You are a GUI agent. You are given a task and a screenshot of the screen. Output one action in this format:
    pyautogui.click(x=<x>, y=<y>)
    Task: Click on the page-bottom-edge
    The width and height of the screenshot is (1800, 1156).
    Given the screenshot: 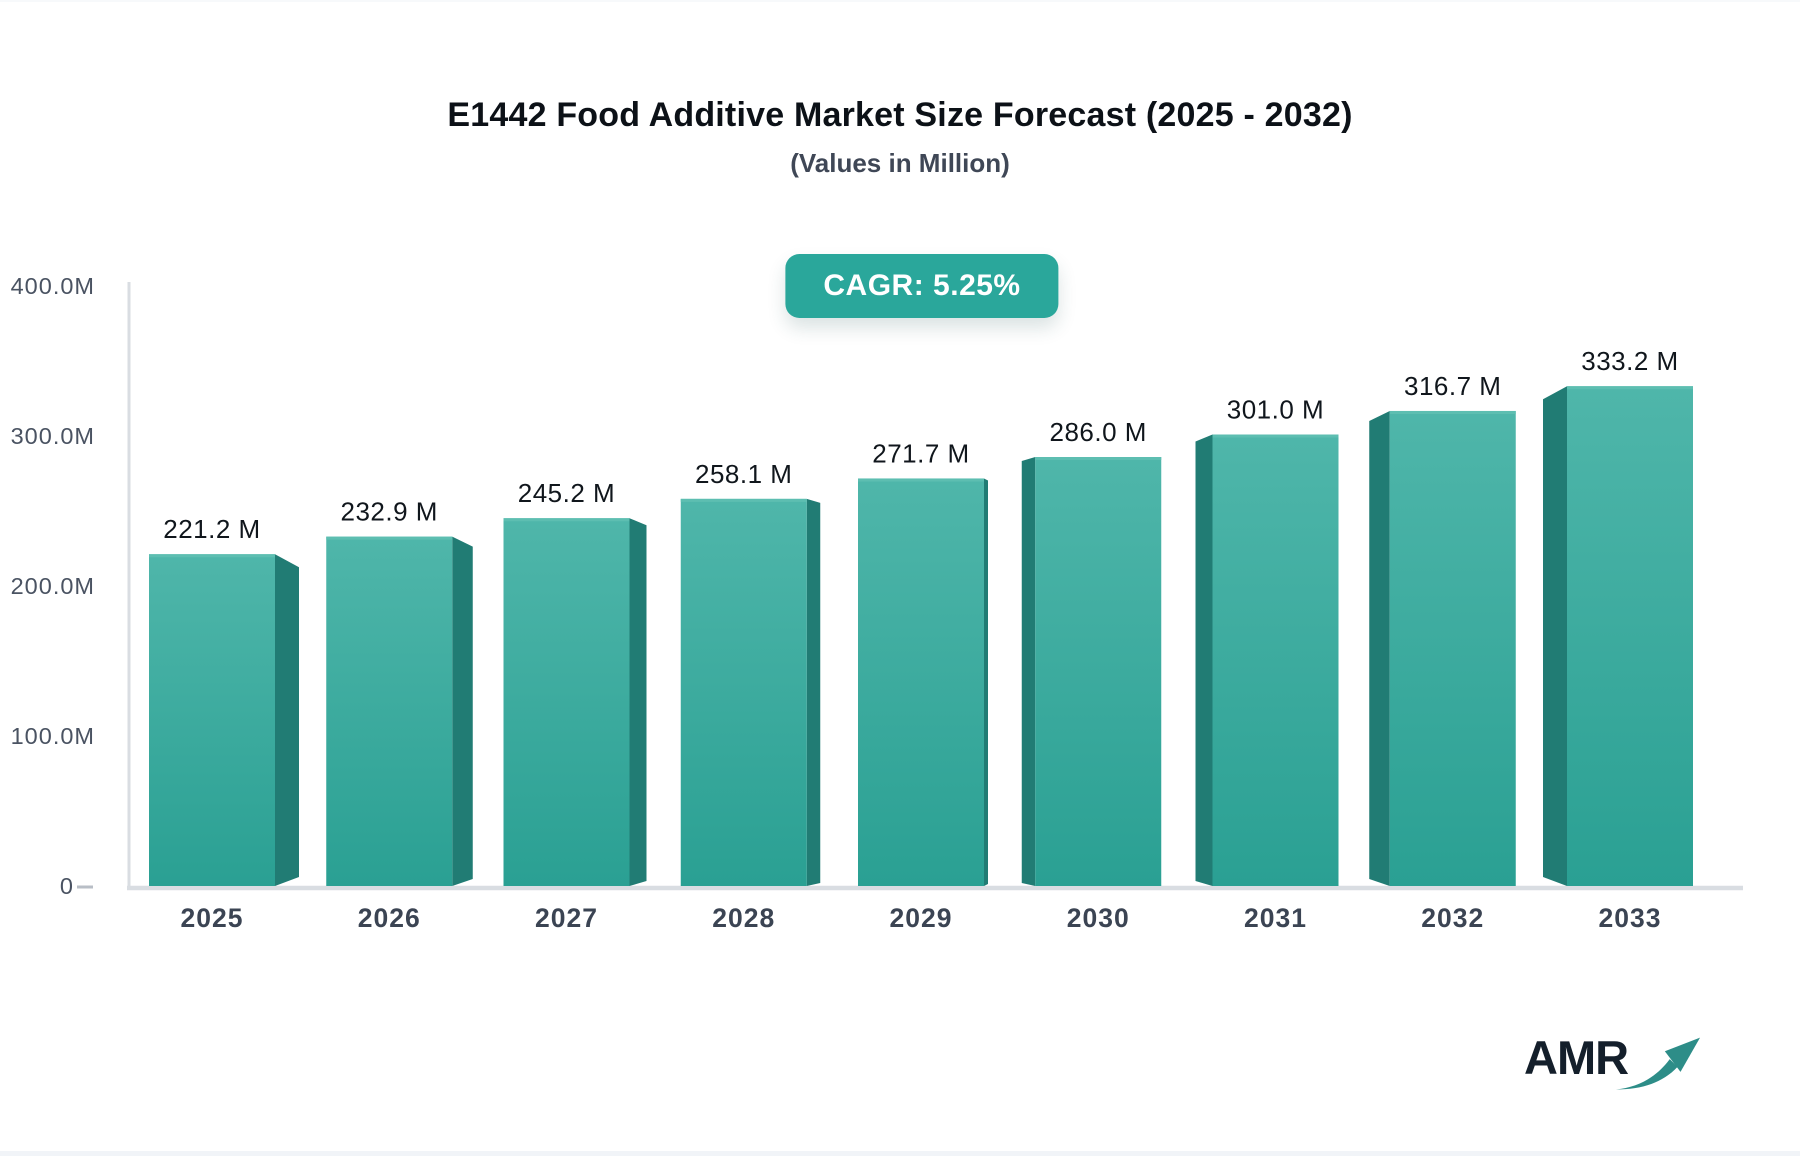 What is the action you would take?
    pyautogui.click(x=900, y=1153)
    